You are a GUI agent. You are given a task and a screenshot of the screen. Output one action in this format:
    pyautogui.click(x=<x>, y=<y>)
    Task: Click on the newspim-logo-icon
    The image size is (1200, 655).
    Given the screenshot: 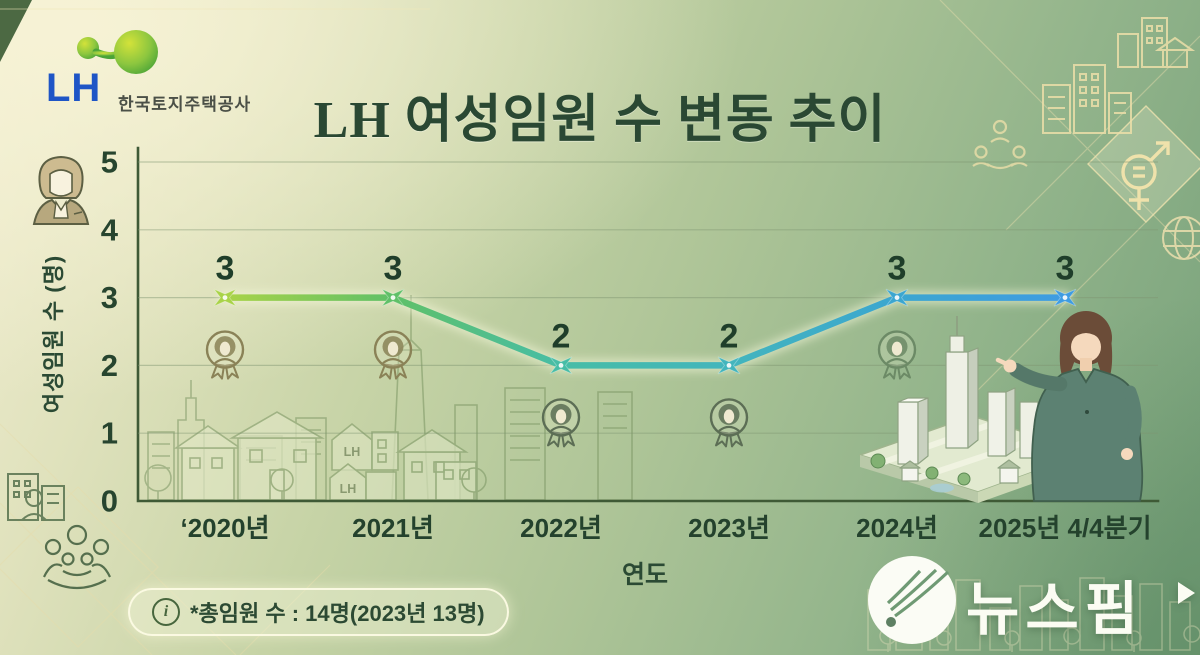 What is the action you would take?
    pyautogui.click(x=912, y=600)
    